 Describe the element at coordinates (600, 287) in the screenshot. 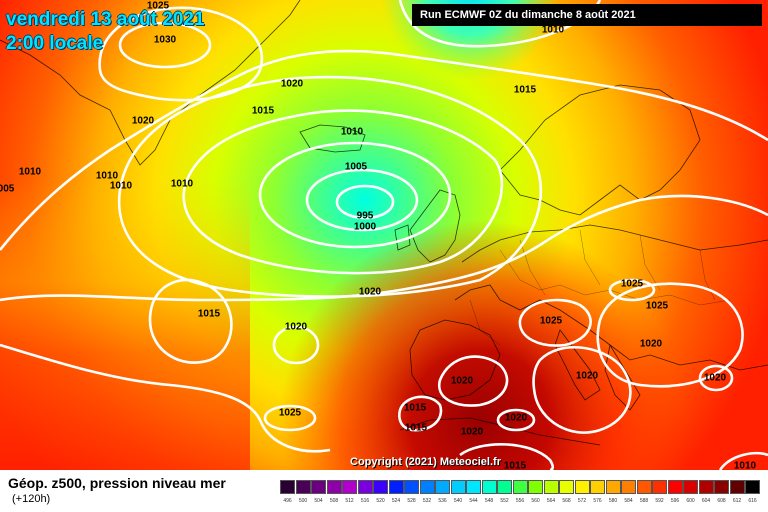

I see `borders` at that location.